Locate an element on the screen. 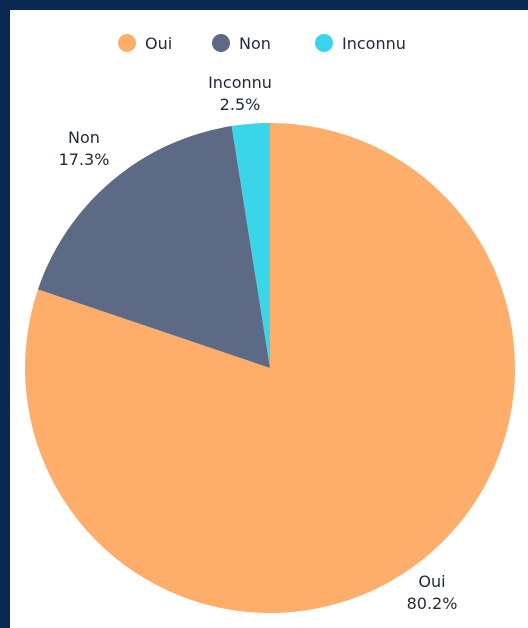 The image size is (528, 628). legend-item-inconnu: Inconnu is located at coordinates (360, 43).